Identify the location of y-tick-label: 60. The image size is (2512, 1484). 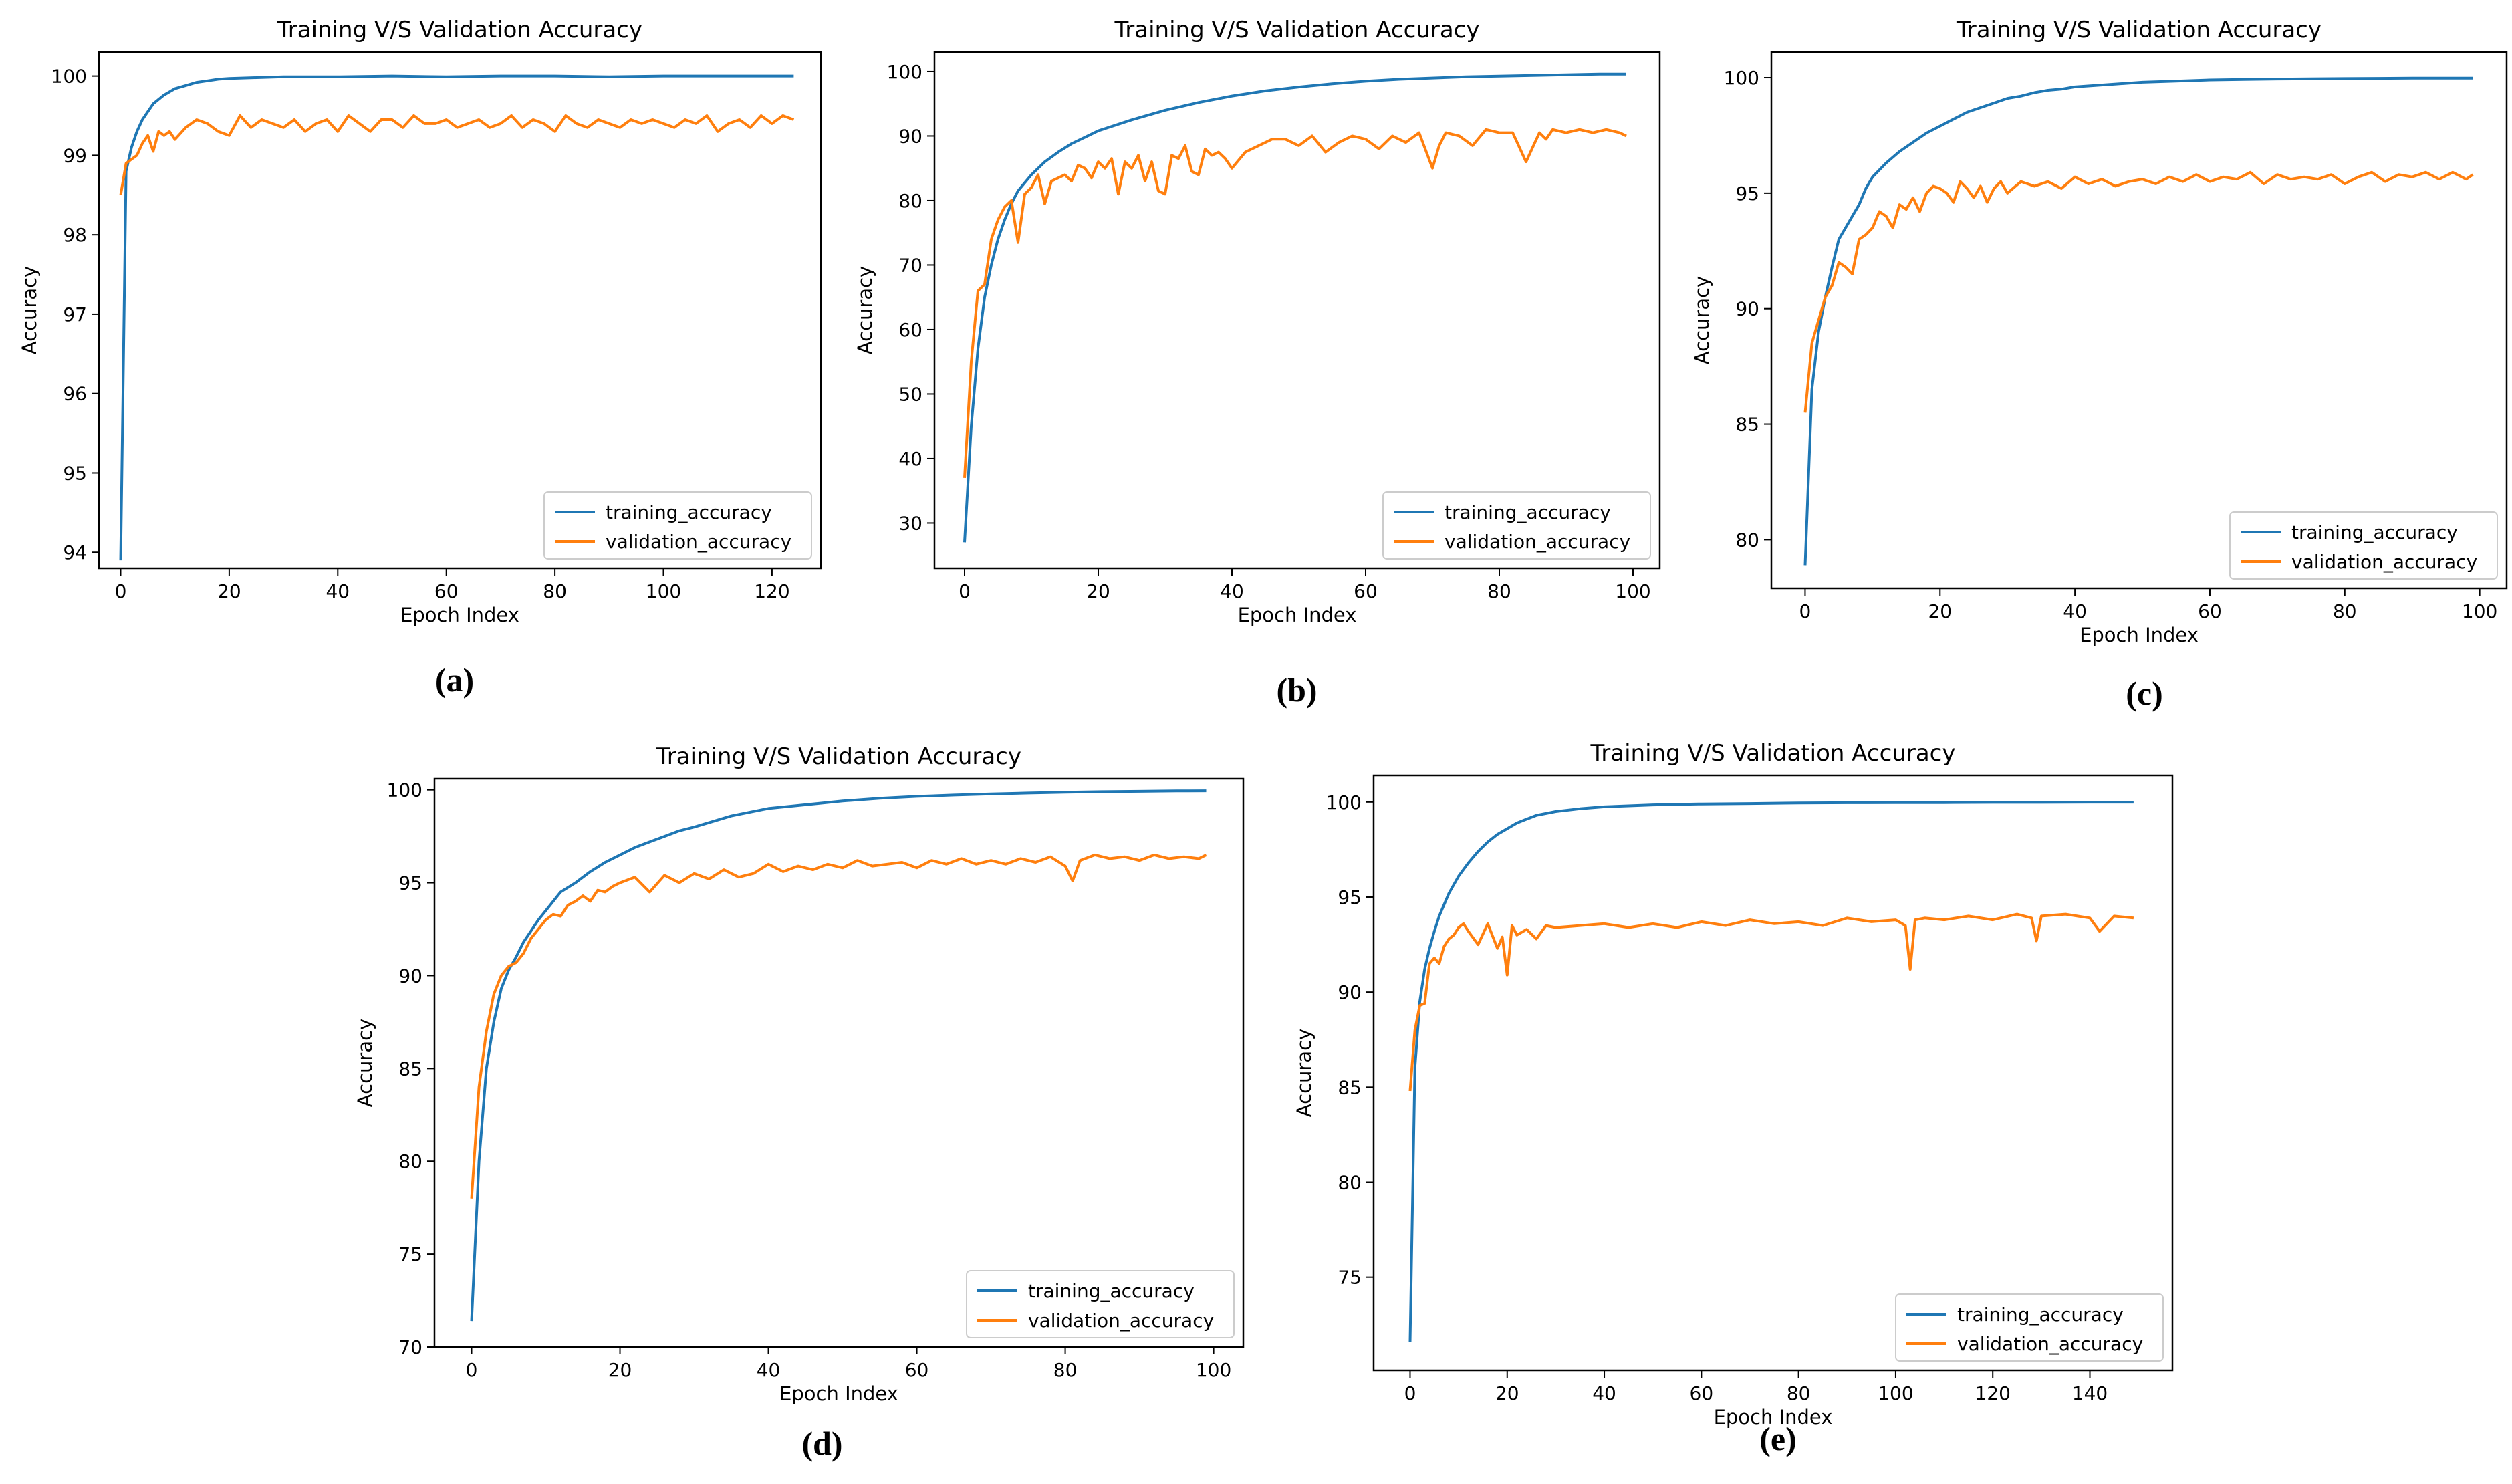
(910, 330).